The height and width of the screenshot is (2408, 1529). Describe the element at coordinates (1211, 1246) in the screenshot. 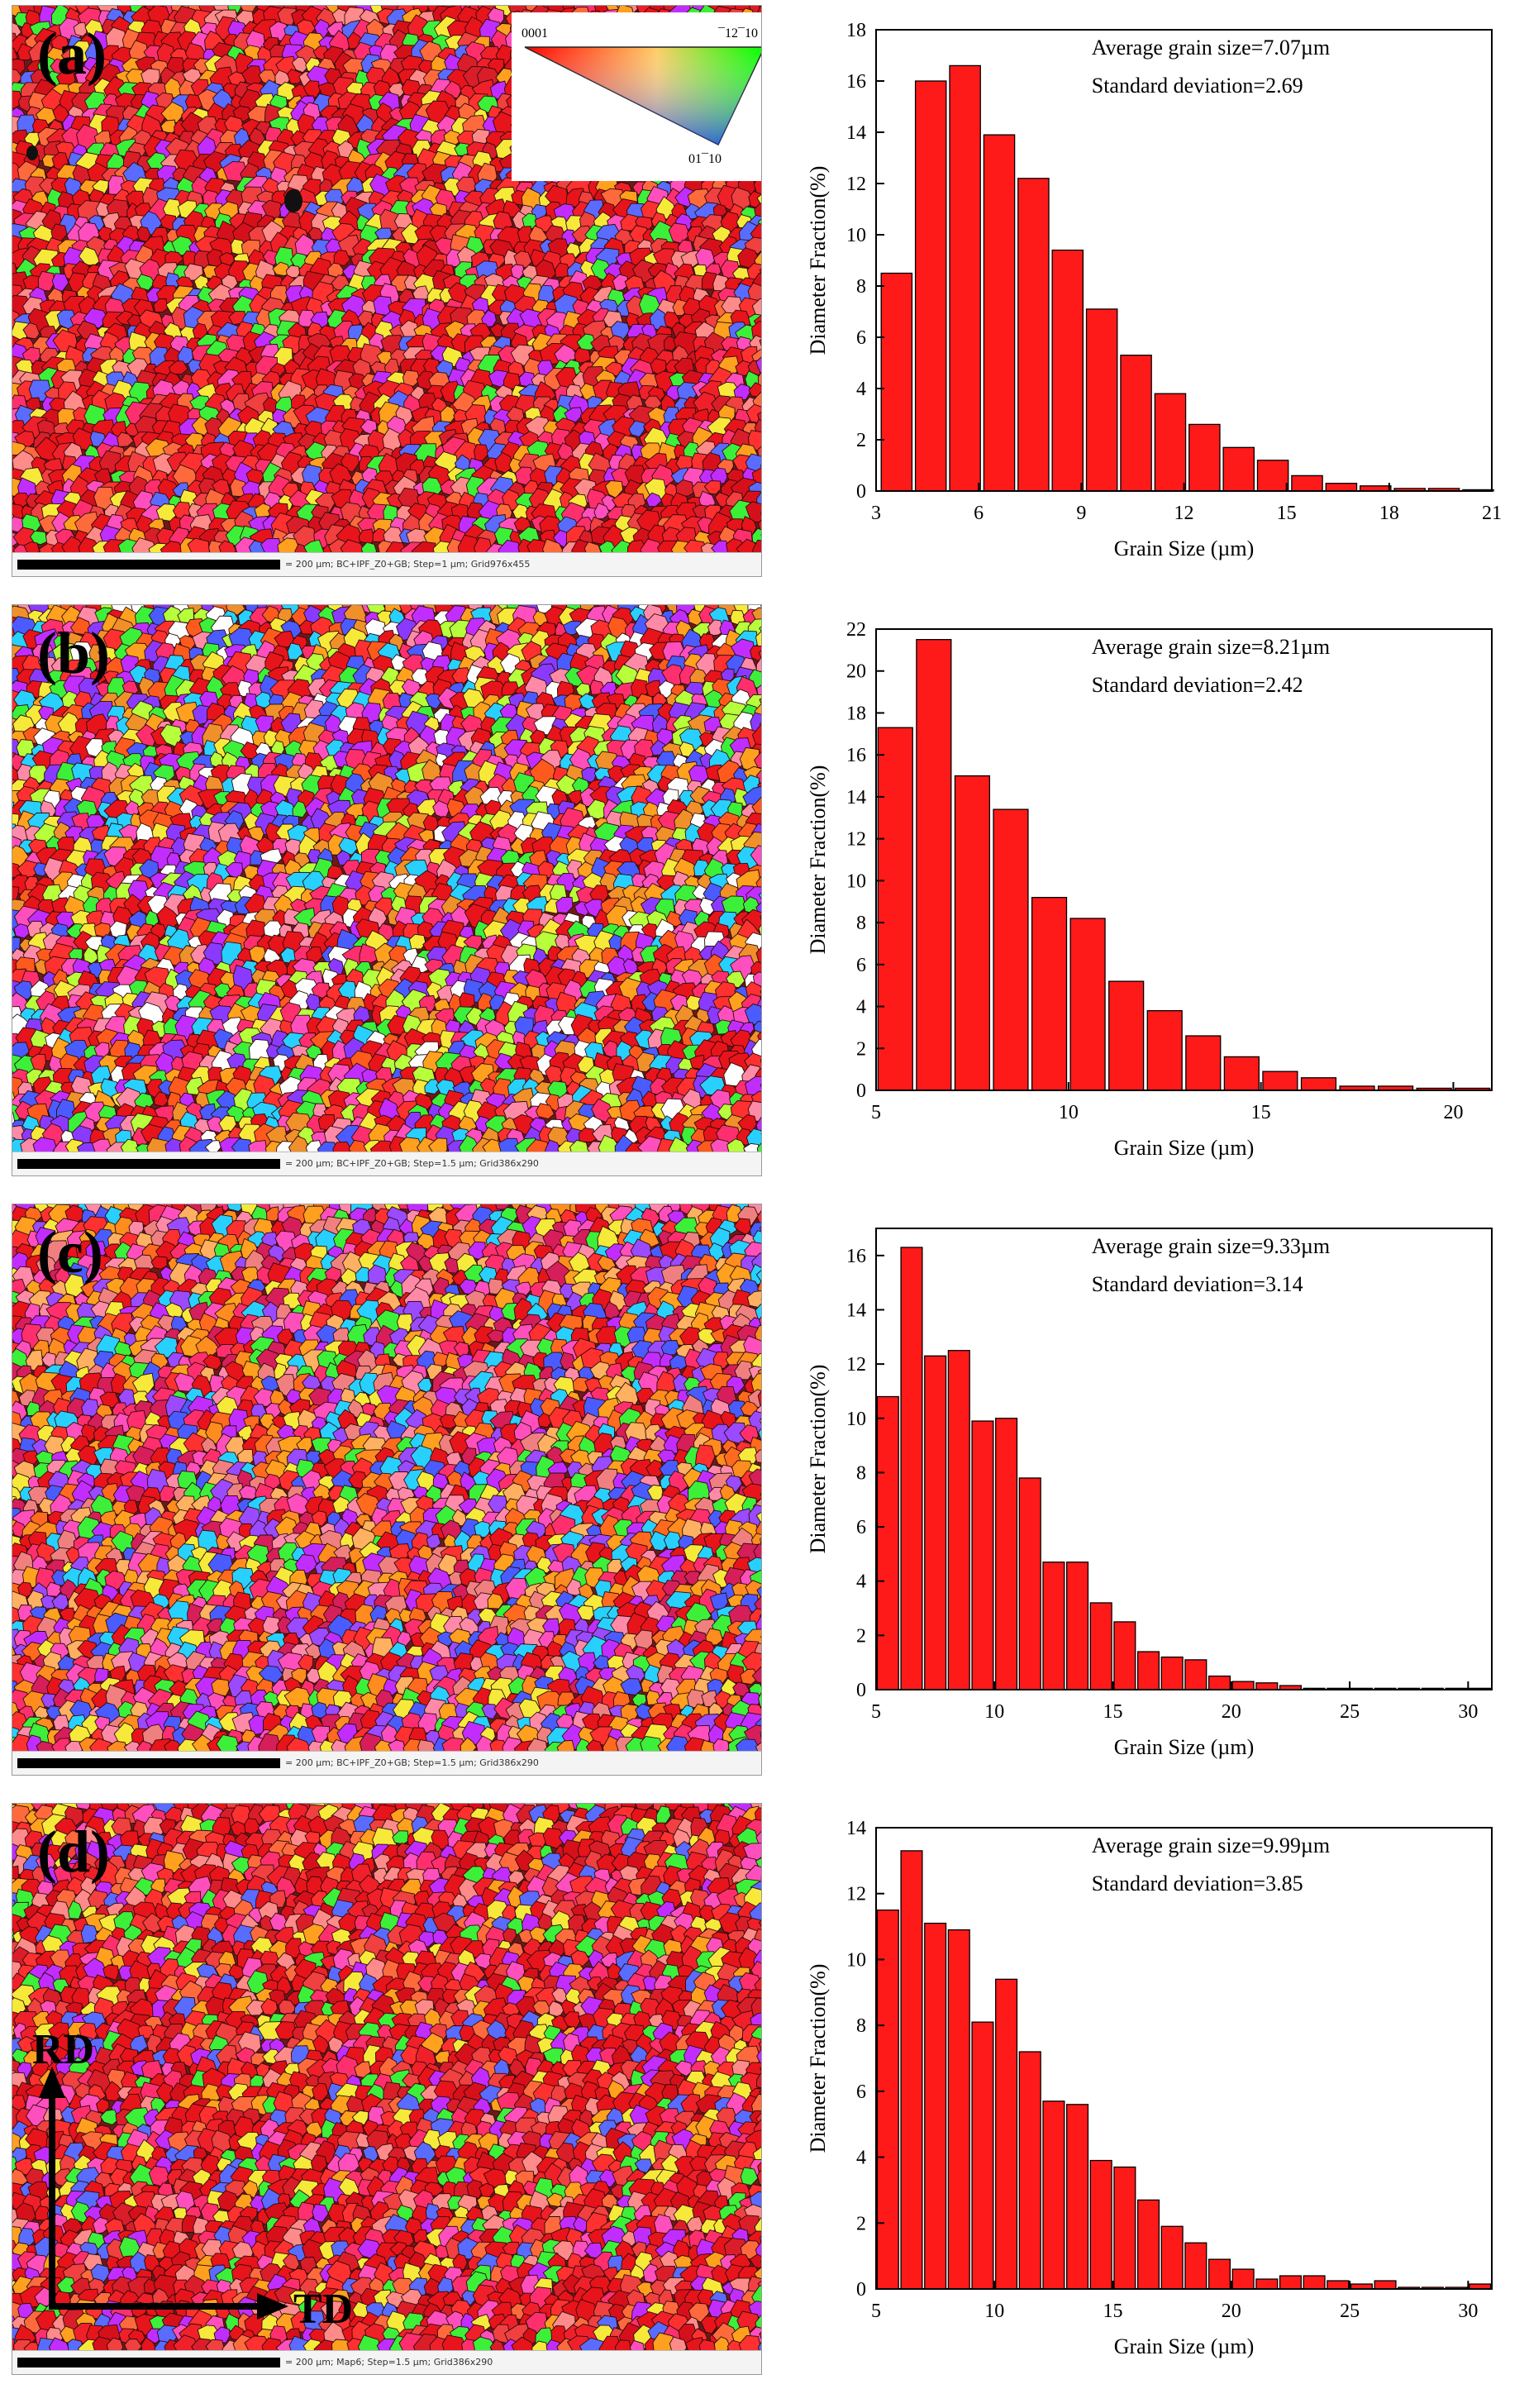

I see `average-grain-size-annotation: Average grain size=9.33µm` at that location.